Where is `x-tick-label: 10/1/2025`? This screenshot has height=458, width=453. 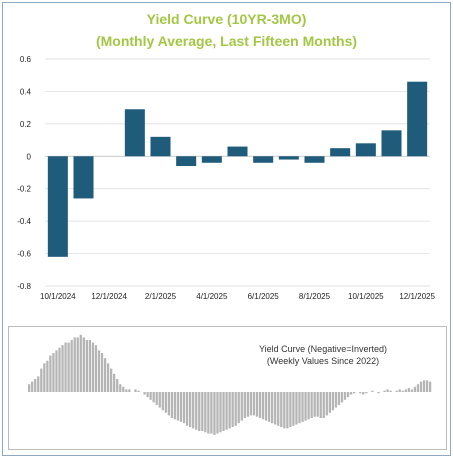 x-tick-label: 10/1/2025 is located at coordinates (366, 296).